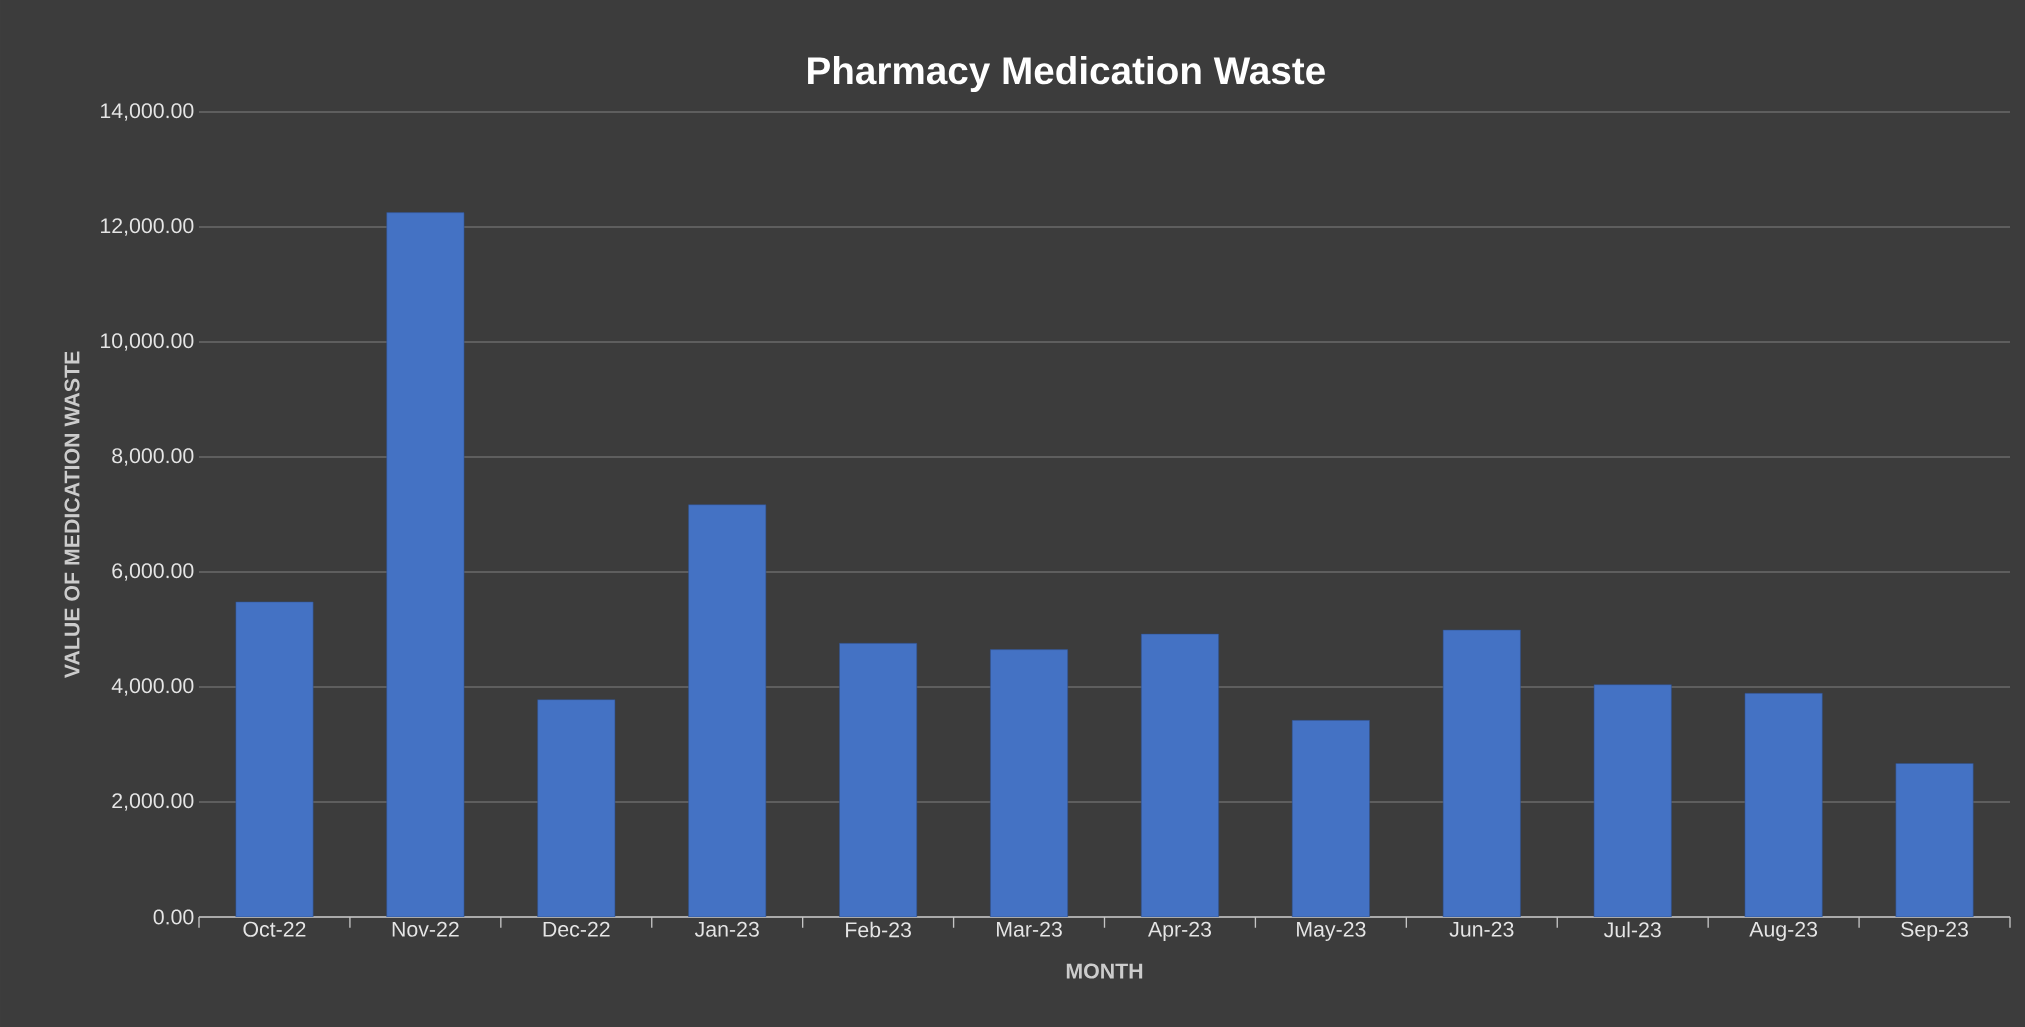 This screenshot has width=2025, height=1027. Describe the element at coordinates (274, 929) in the screenshot. I see `x-tick-label: Oct-22` at that location.